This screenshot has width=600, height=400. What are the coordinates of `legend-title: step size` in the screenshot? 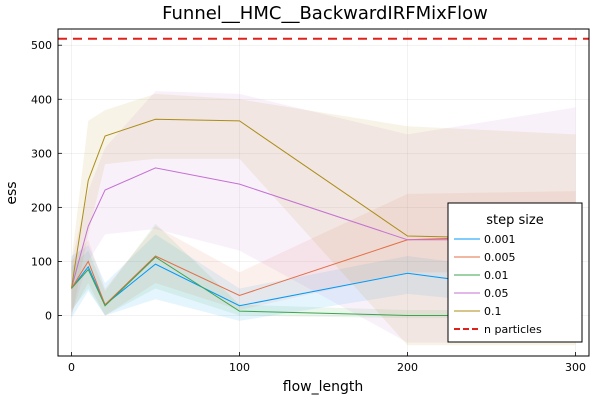 It's located at (514, 220).